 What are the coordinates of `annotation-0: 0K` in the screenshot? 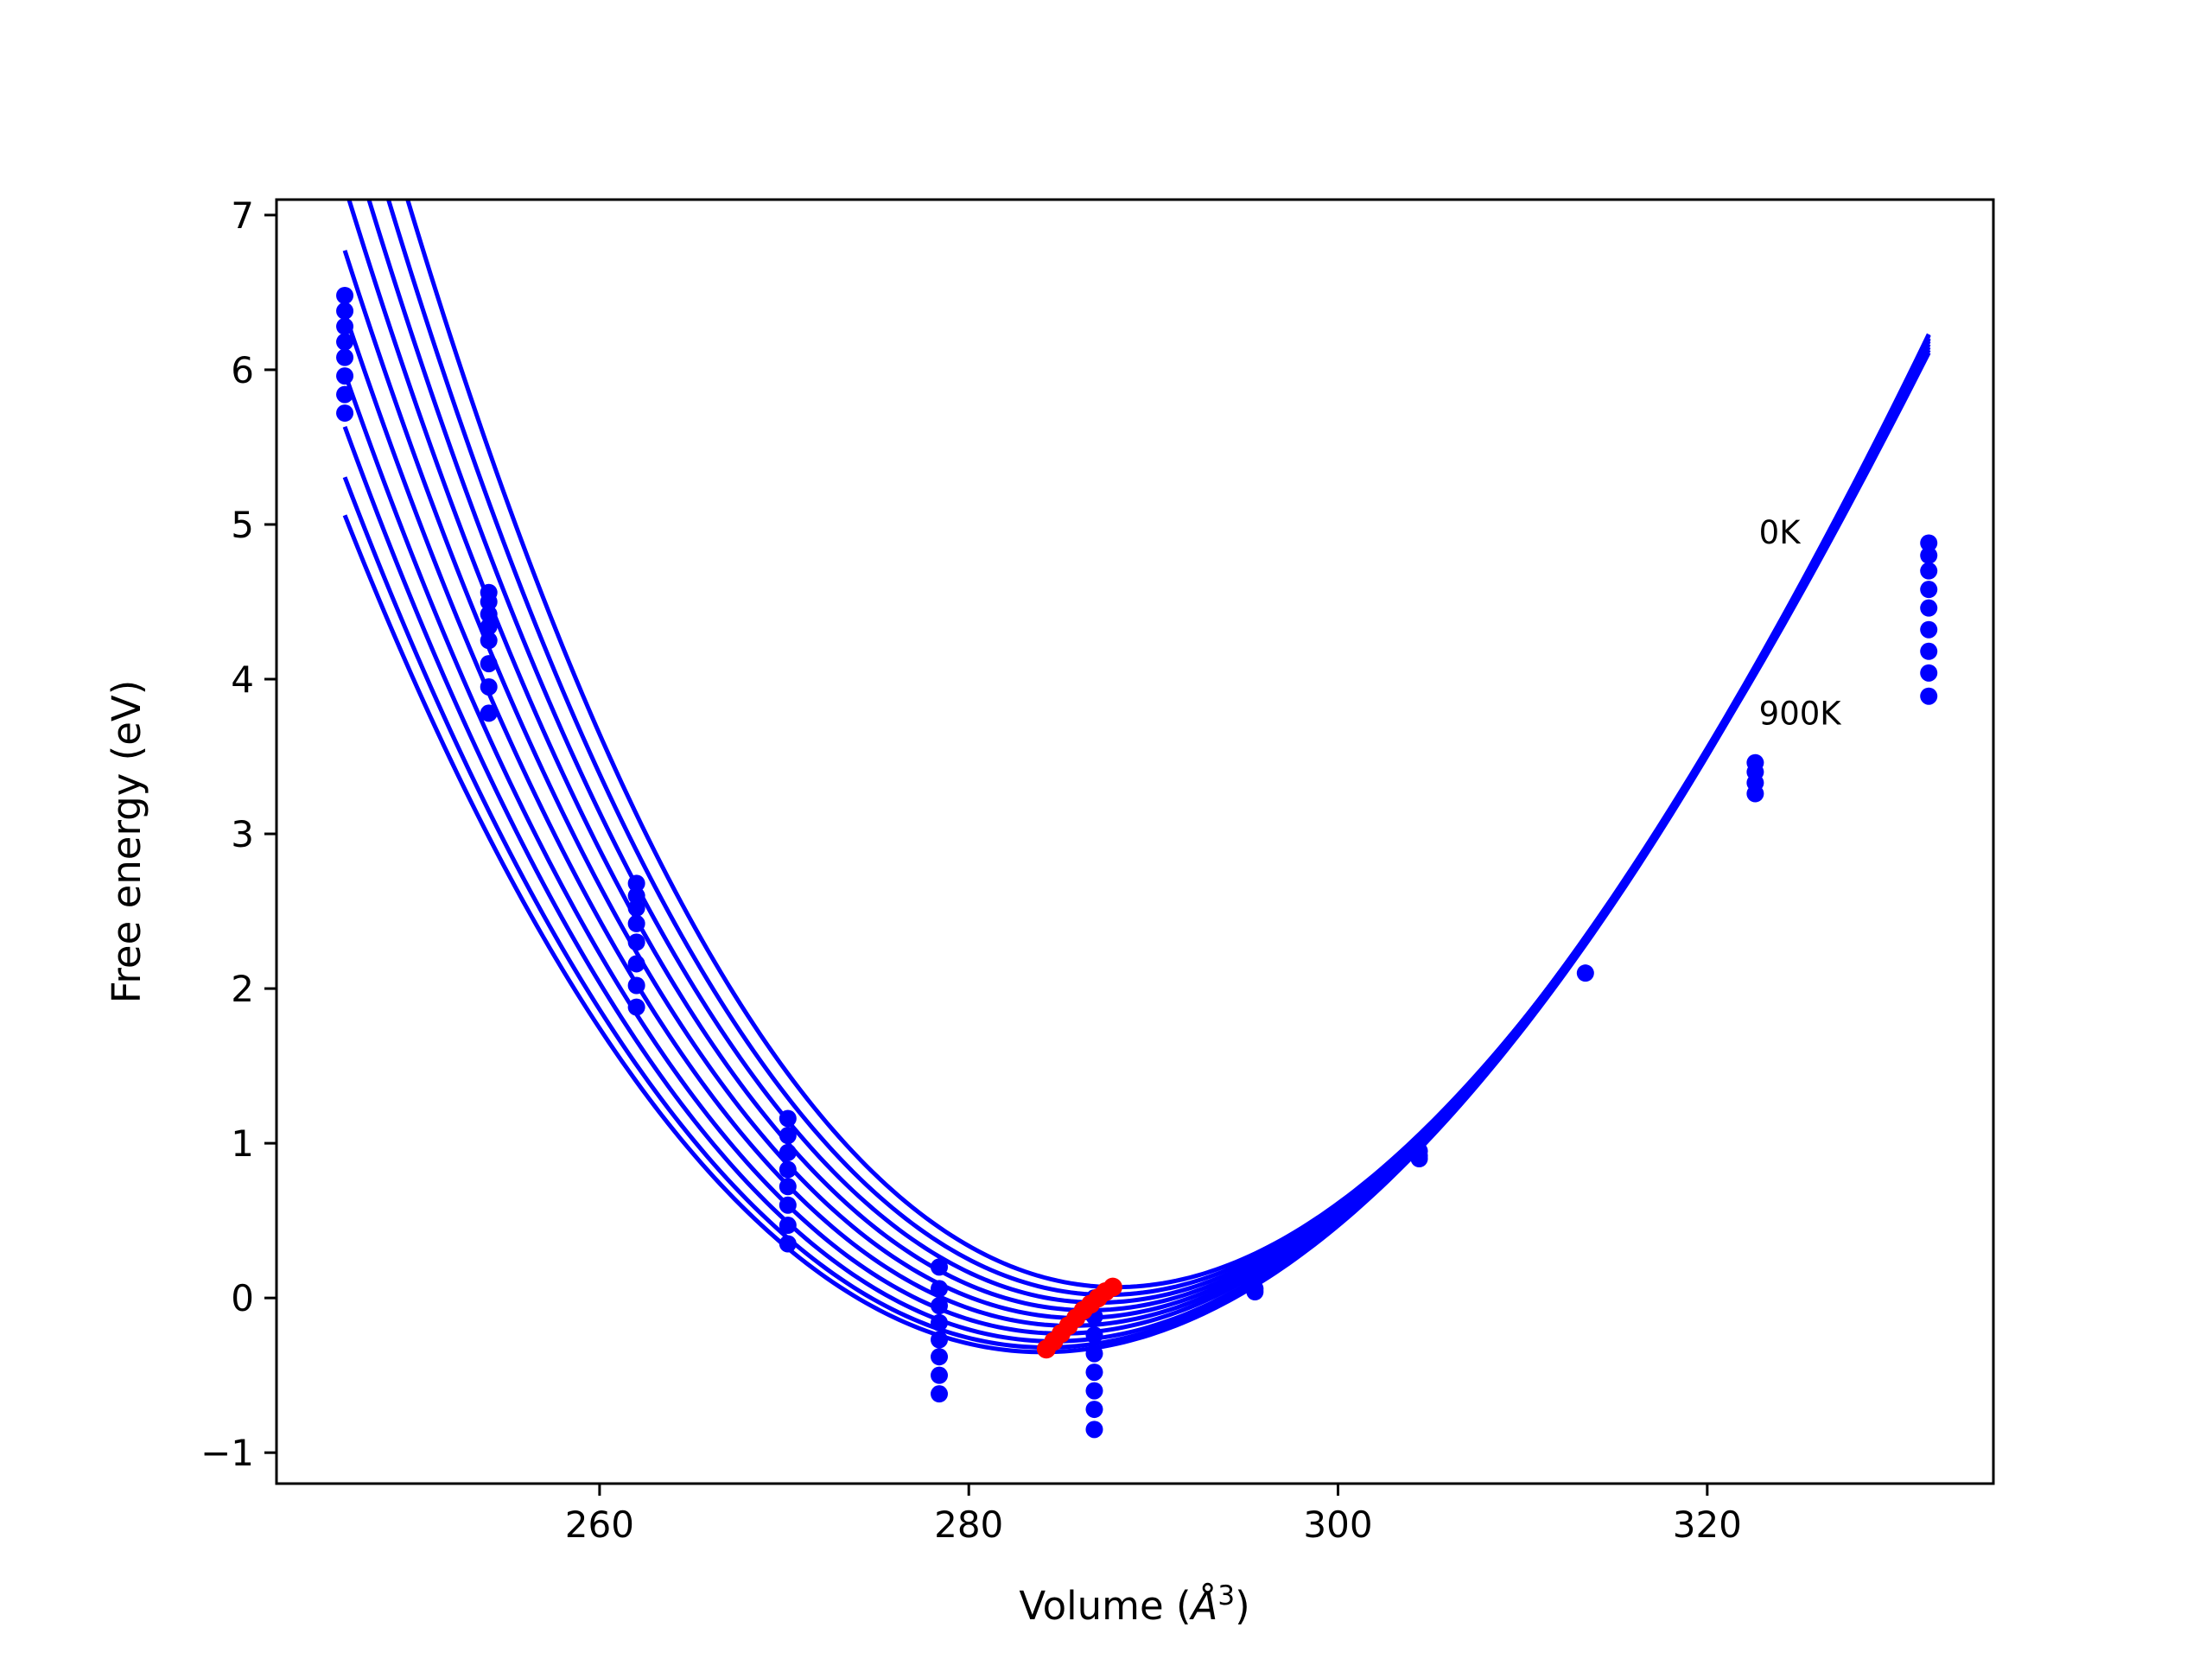 It's located at (1781, 532).